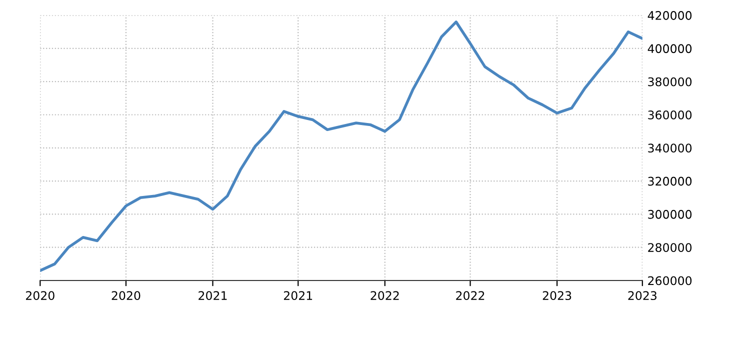 Image resolution: width=730 pixels, height=340 pixels. Describe the element at coordinates (670, 281) in the screenshot. I see `y-tick-label: 260000` at that location.